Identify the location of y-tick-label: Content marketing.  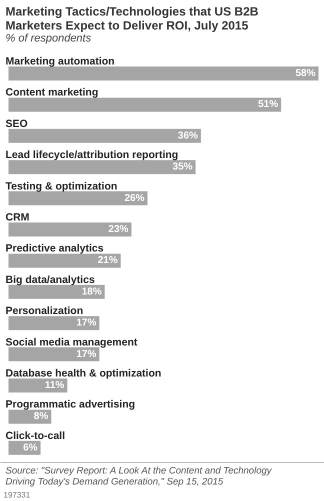
(52, 92).